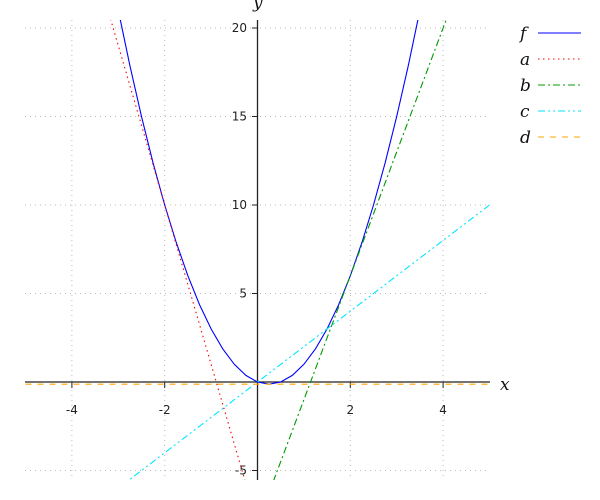 The image size is (600, 500). I want to click on y-tick-label: 5, so click(243, 294).